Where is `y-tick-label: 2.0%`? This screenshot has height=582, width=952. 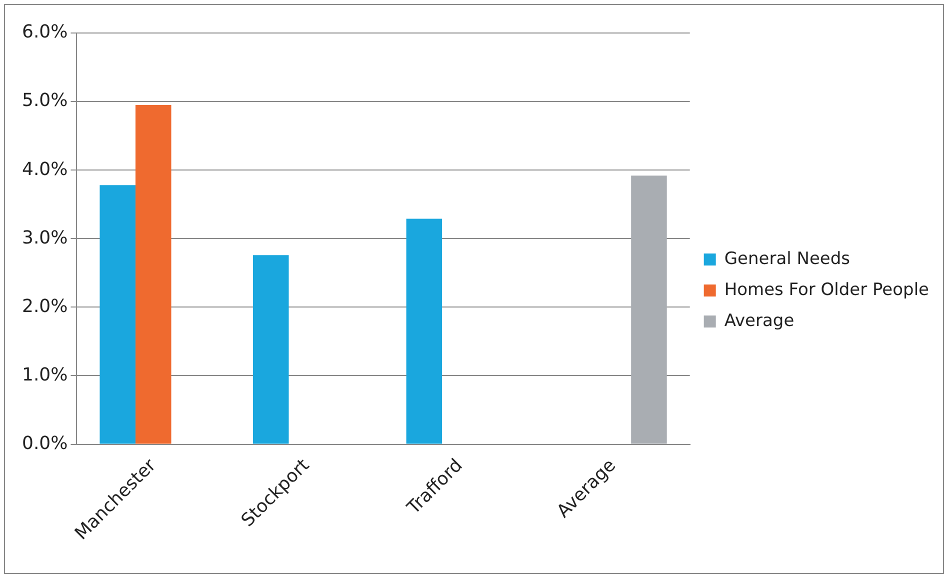
y-tick-label: 2.0% is located at coordinates (45, 306).